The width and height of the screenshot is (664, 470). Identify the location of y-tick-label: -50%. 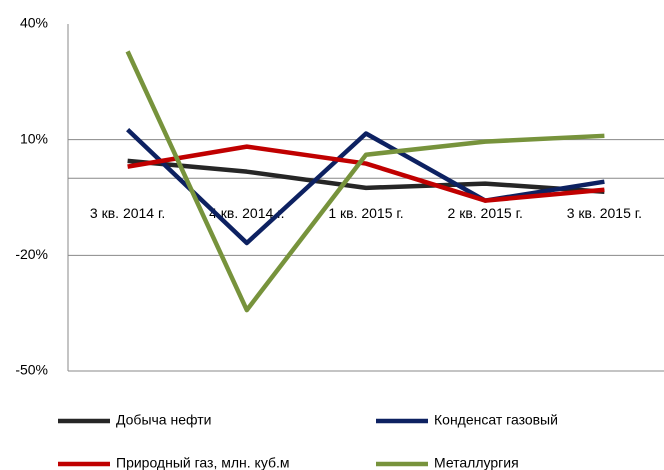
(31, 370).